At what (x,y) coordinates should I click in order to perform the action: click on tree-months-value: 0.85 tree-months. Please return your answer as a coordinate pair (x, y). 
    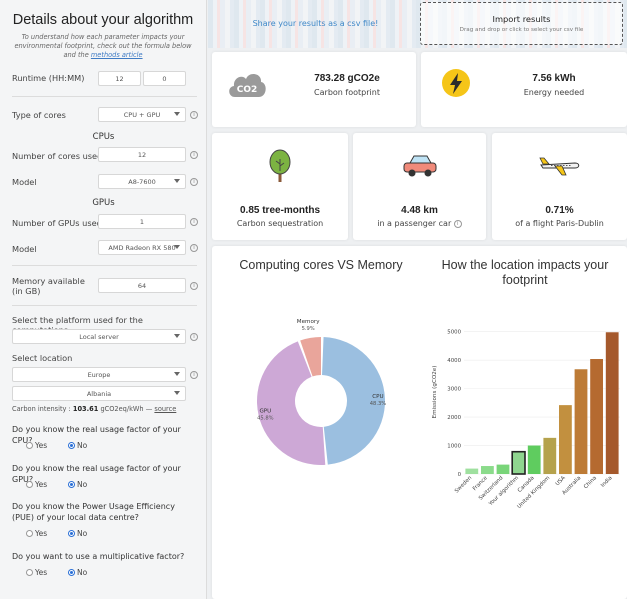
    Looking at the image, I should click on (280, 210).